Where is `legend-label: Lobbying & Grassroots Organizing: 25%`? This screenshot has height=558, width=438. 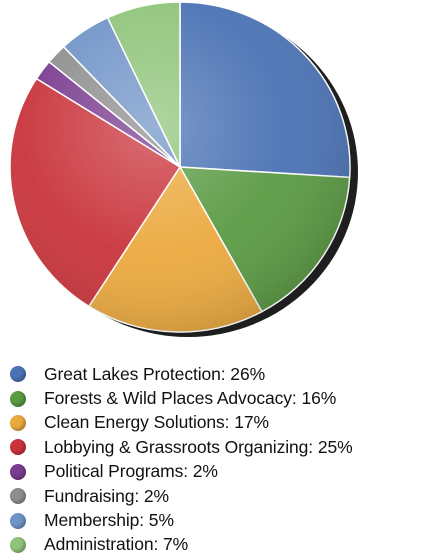
legend-label: Lobbying & Grassroots Organizing: 25% is located at coordinates (198, 446).